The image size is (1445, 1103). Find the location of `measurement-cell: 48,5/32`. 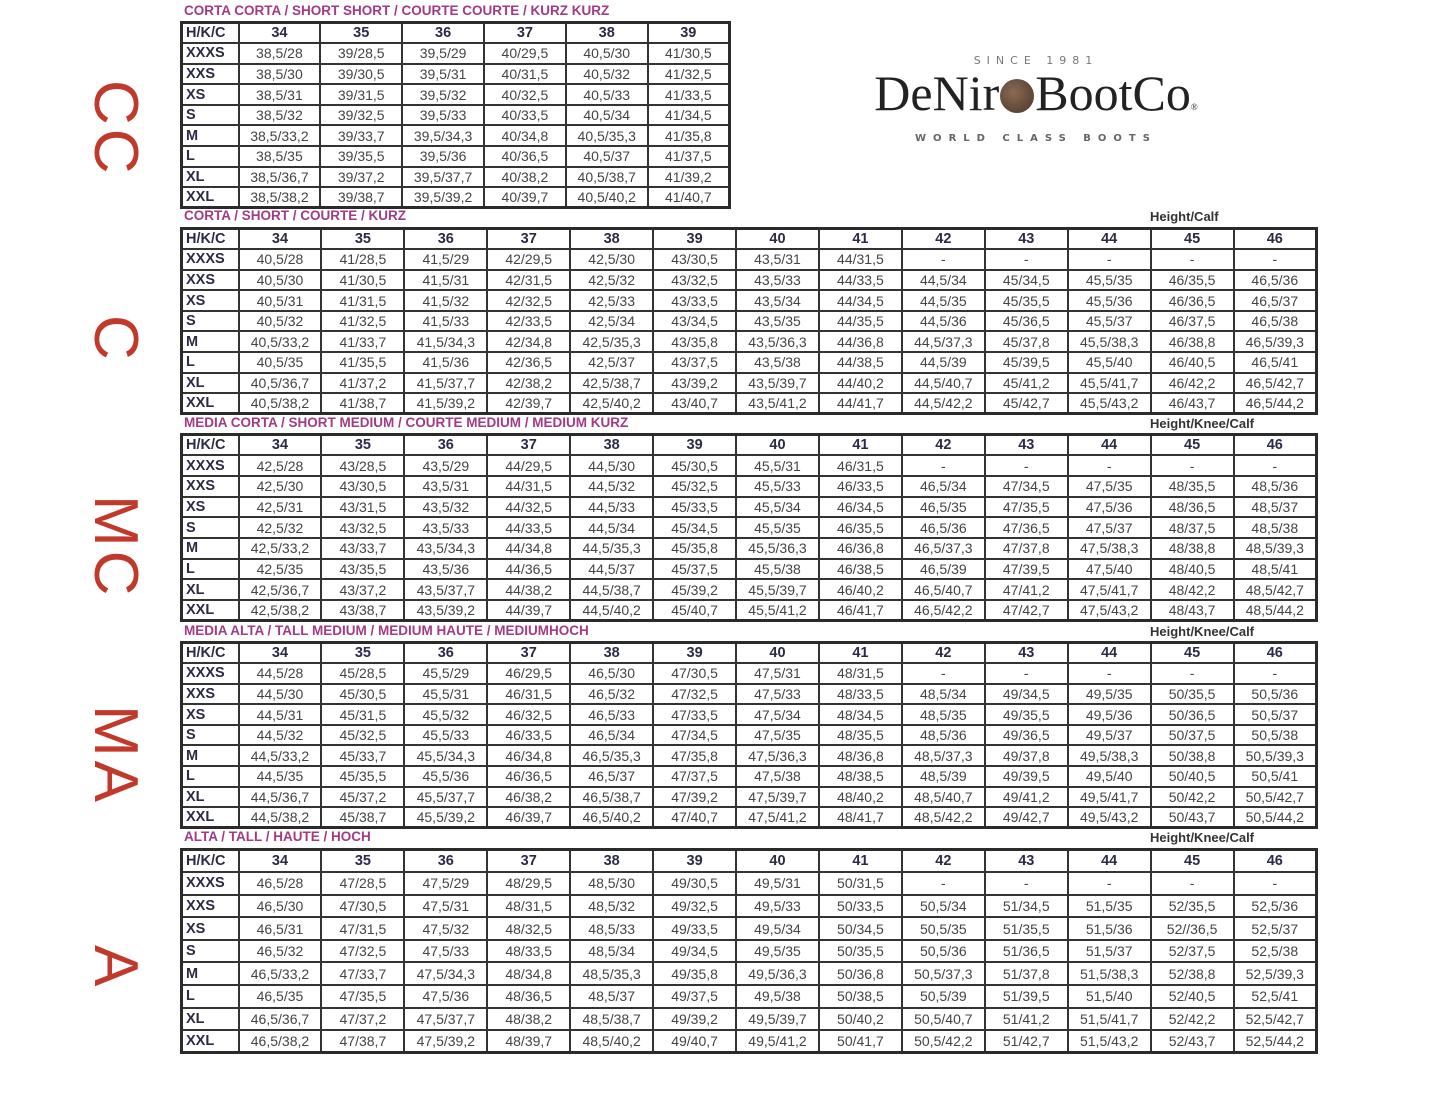

measurement-cell: 48,5/32 is located at coordinates (612, 906).